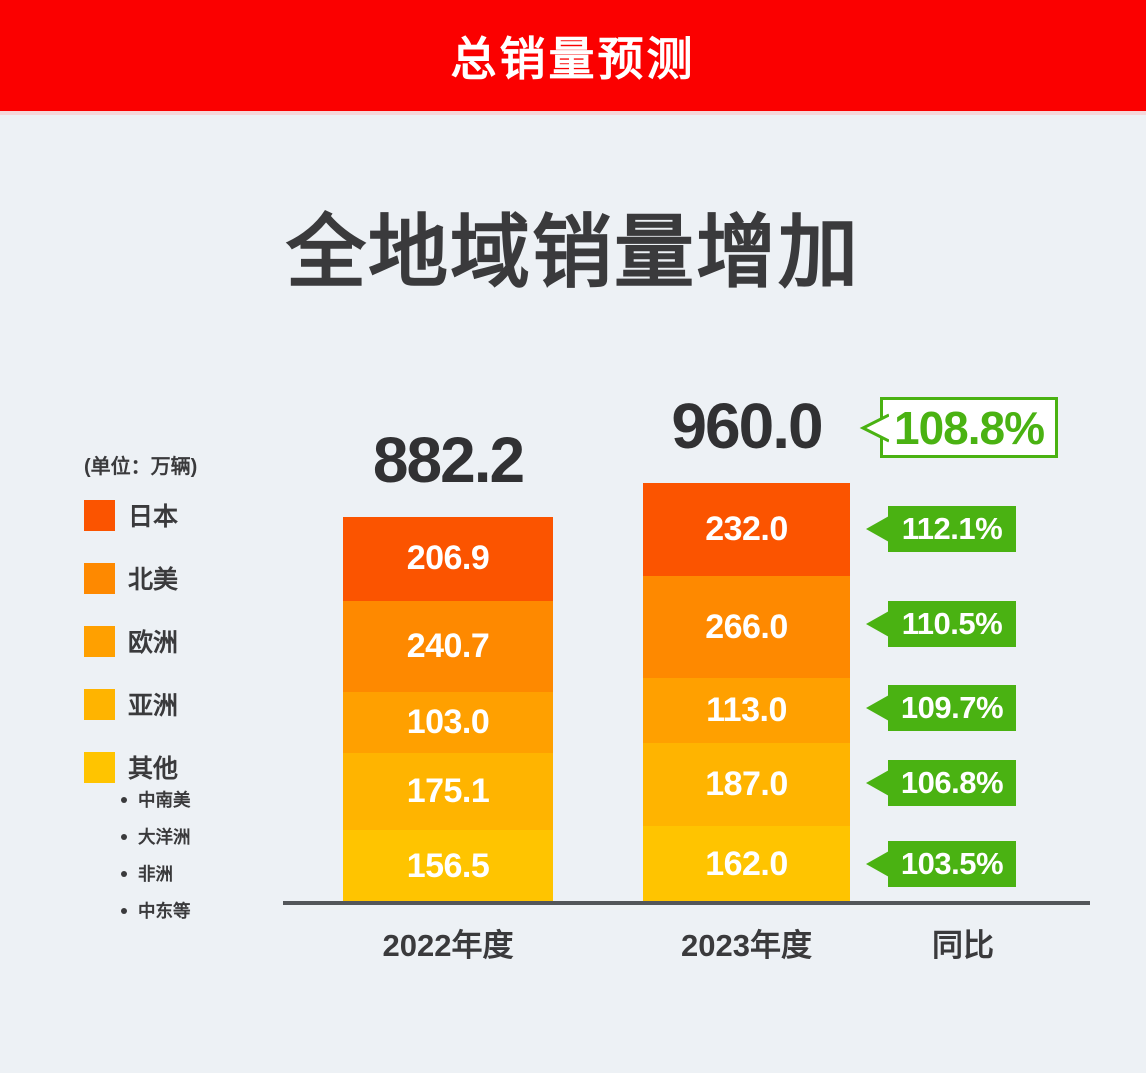  I want to click on bar-segment-japan-2022年度: 206.9, so click(448, 559).